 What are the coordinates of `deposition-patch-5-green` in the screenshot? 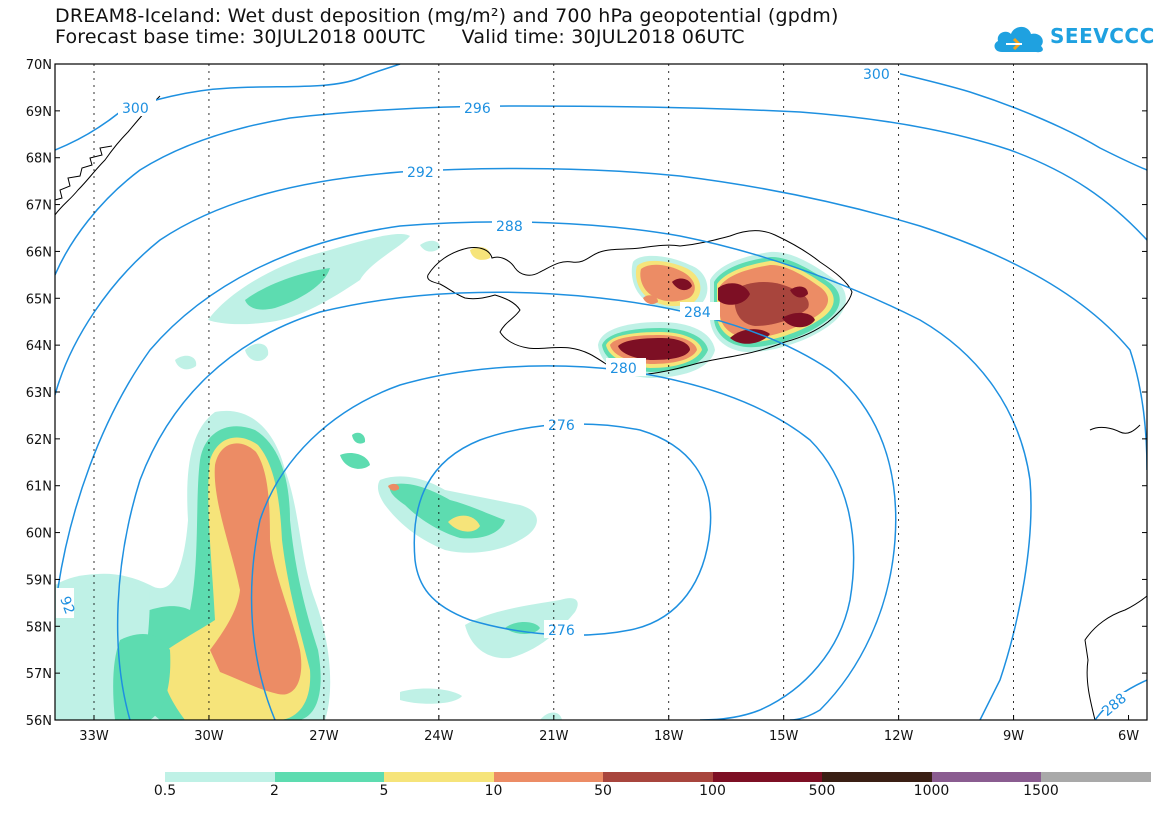 It's located at (522, 628).